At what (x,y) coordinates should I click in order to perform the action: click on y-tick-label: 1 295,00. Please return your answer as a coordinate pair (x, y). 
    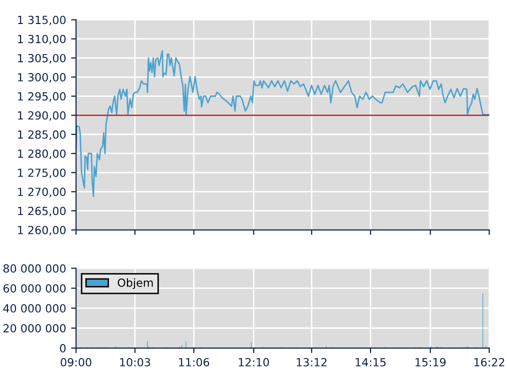
    Looking at the image, I should click on (42, 97).